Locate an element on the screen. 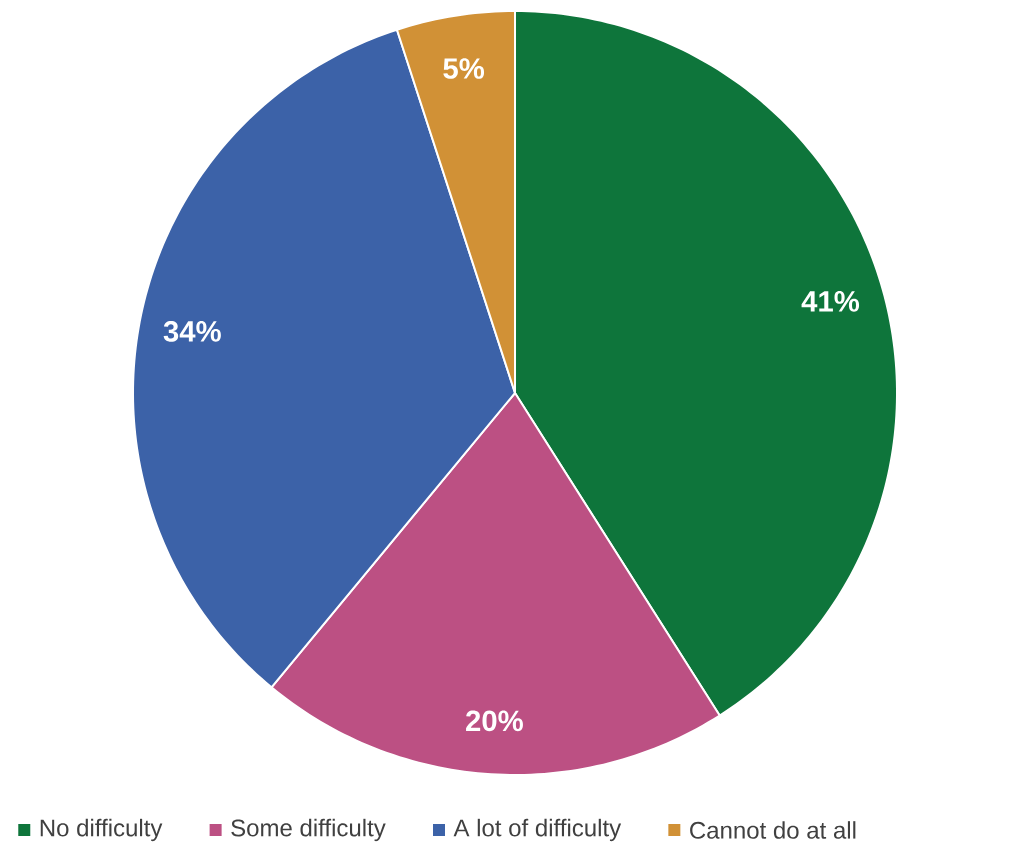 This screenshot has width=1031, height=847. data-label: 20% is located at coordinates (494, 721).